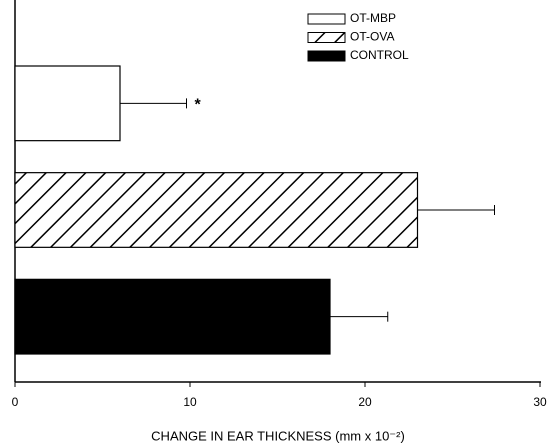  What do you see at coordinates (190, 402) in the screenshot?
I see `x-tick-label: 10` at bounding box center [190, 402].